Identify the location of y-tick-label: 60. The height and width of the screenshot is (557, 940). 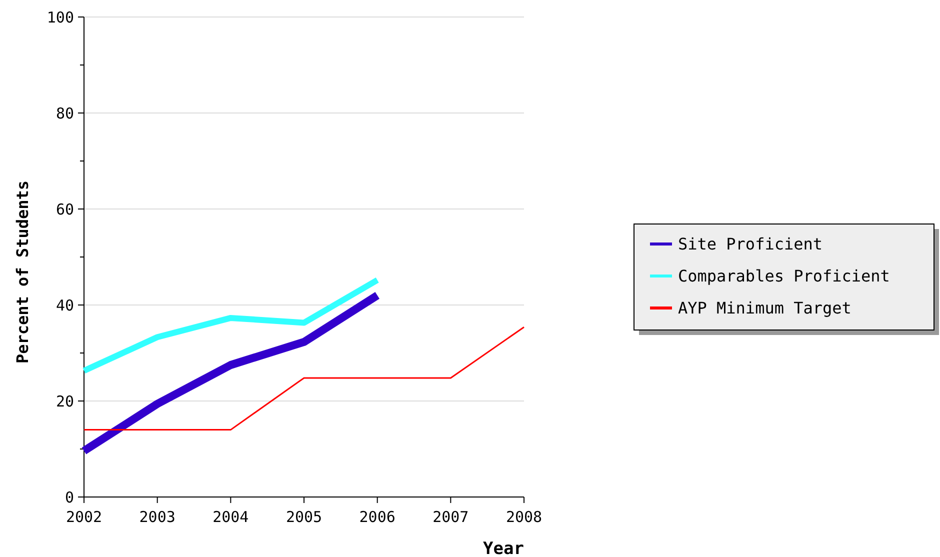
(65, 209).